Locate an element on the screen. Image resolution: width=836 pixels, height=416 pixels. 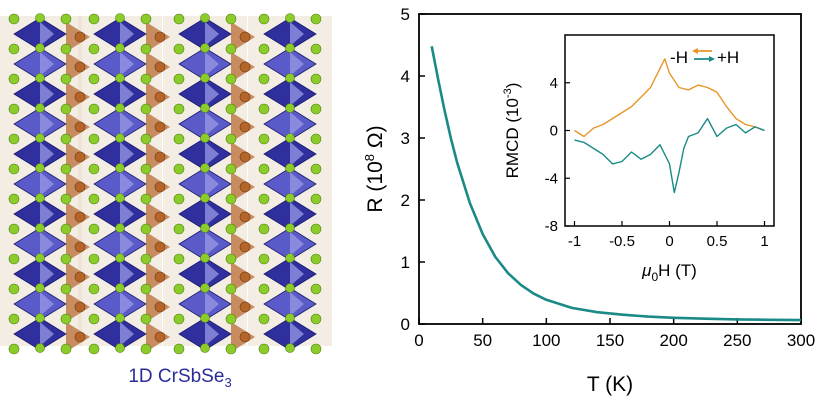
x-tick-label: 250 is located at coordinates (737, 340).